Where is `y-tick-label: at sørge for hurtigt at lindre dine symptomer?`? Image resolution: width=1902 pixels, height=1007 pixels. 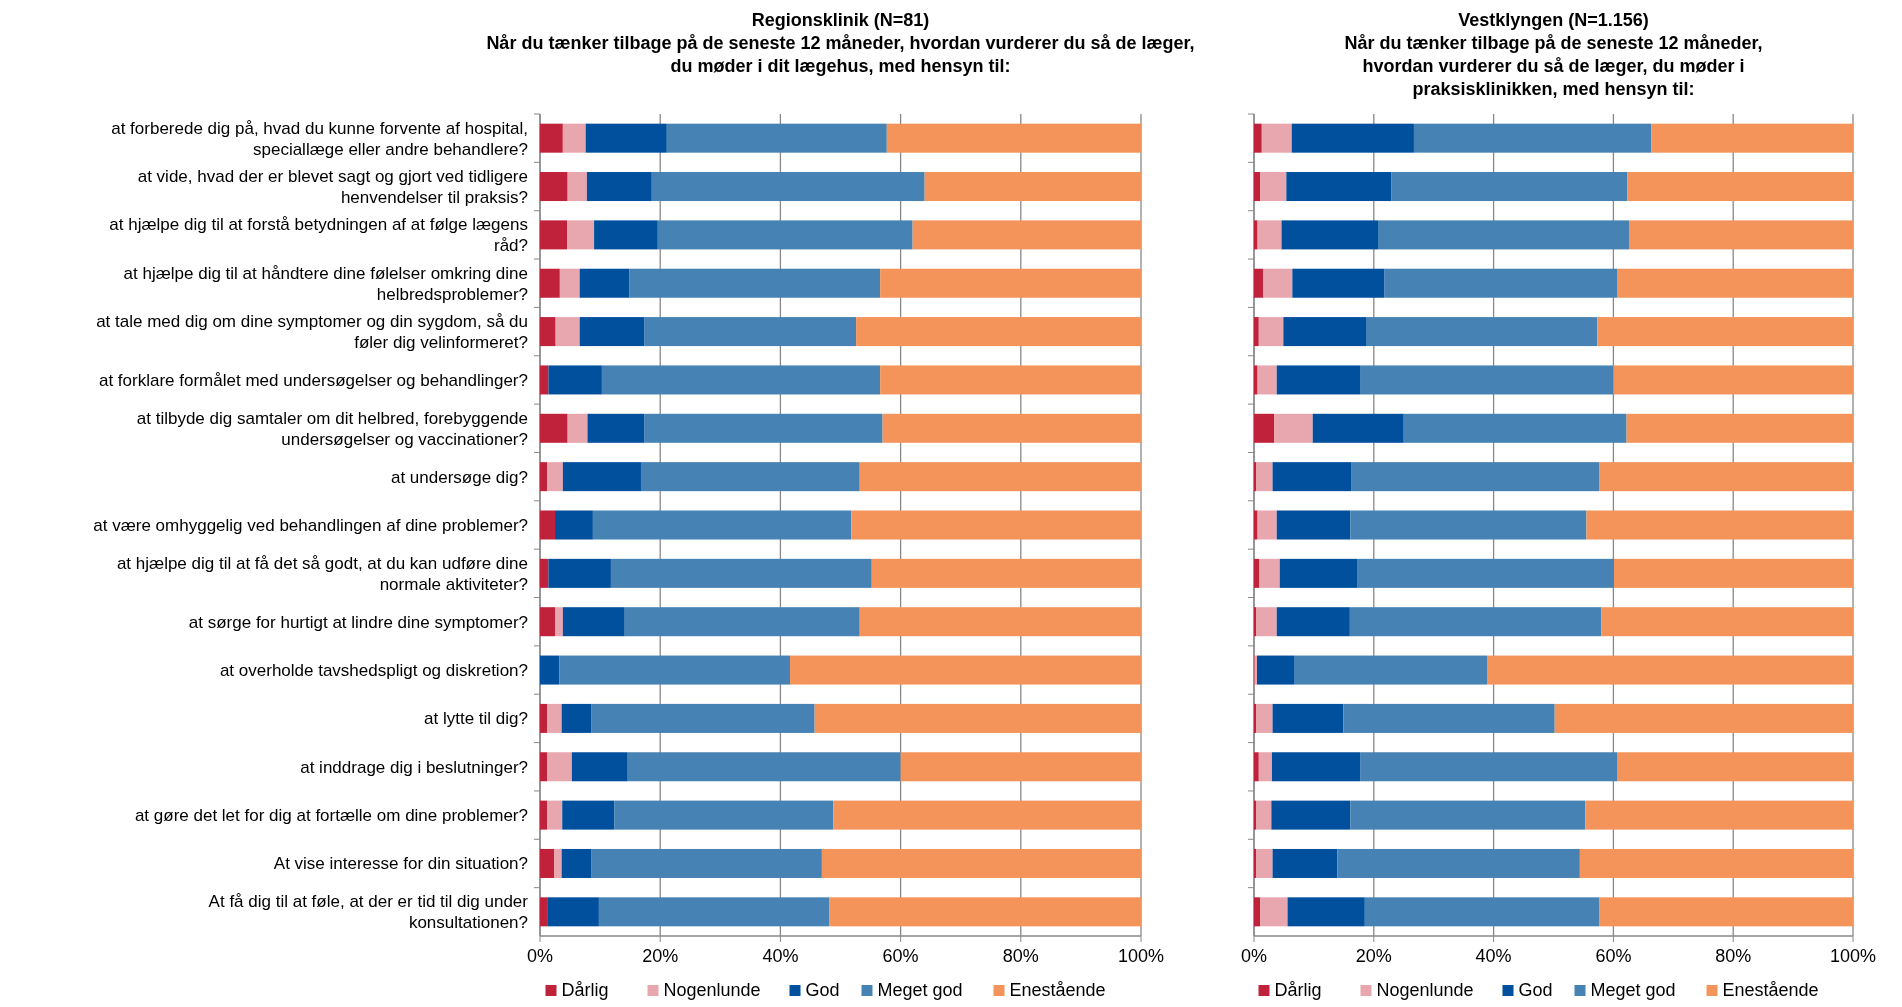
y-tick-label: at sørge for hurtigt at lindre dine symptomer? is located at coordinates (358, 622).